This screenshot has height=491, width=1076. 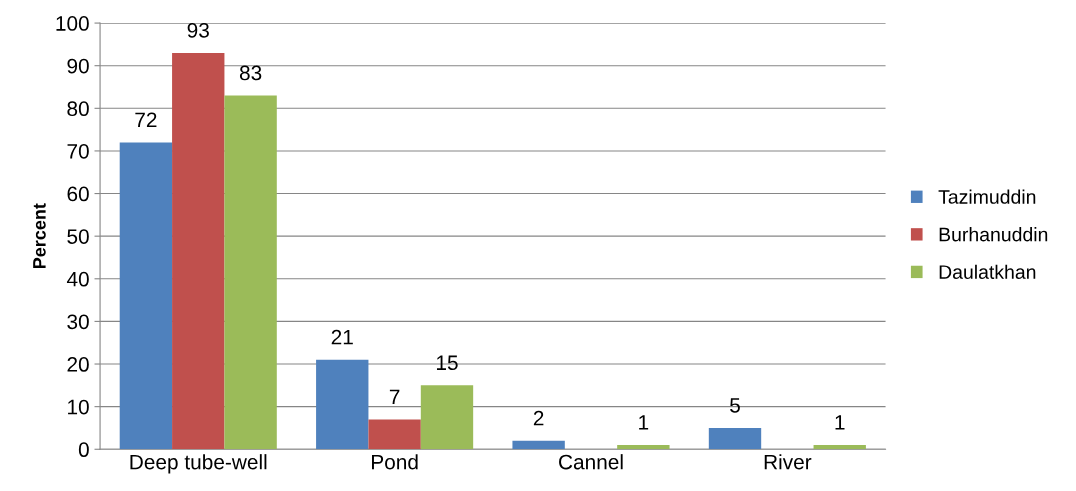 What do you see at coordinates (78, 151) in the screenshot?
I see `y-tick-label: 70` at bounding box center [78, 151].